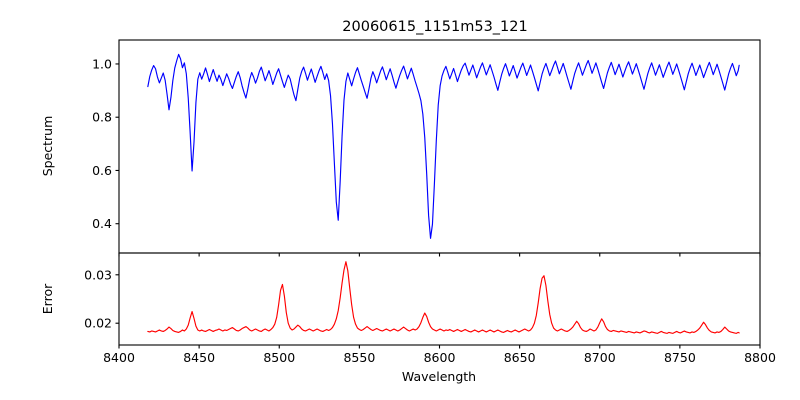 The image size is (800, 400). Describe the element at coordinates (102, 63) in the screenshot. I see `y-tick-label: 1.0` at that location.